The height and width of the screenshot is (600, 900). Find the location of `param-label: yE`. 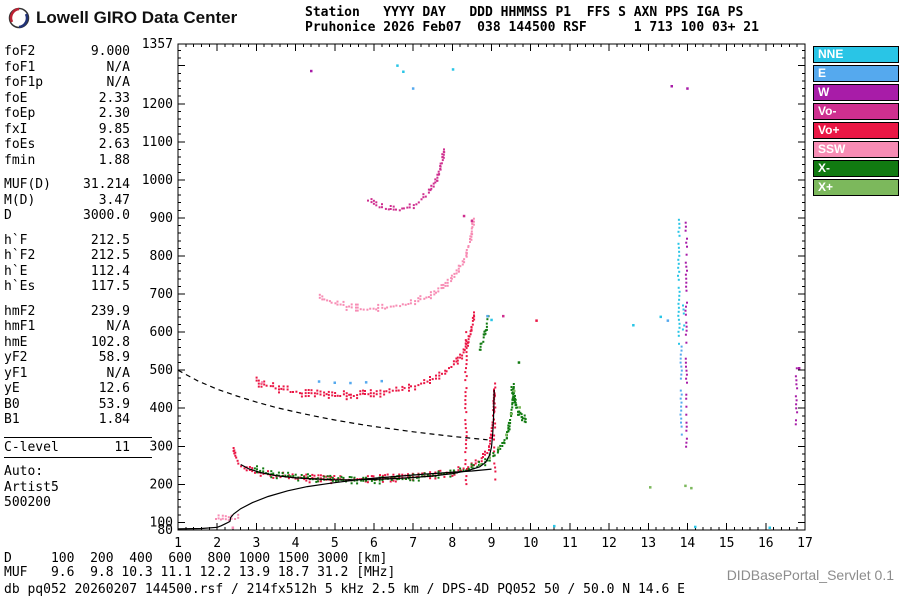

param-label: yE is located at coordinates (12, 388).